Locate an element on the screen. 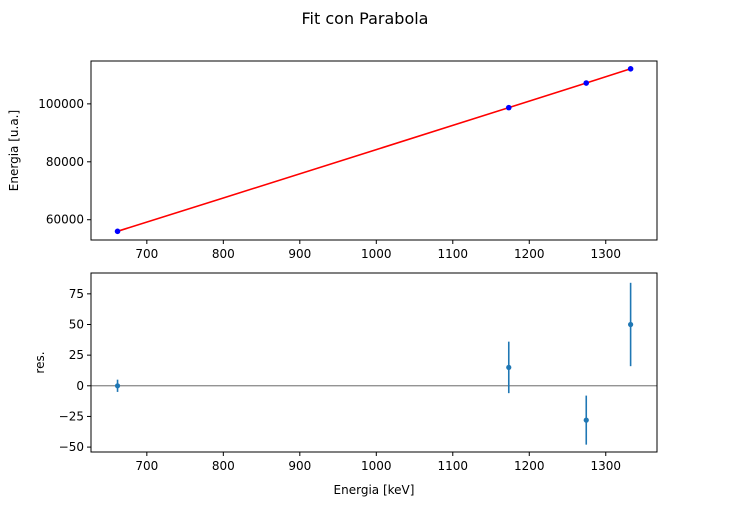  y-tick-label: 25 is located at coordinates (76, 355).